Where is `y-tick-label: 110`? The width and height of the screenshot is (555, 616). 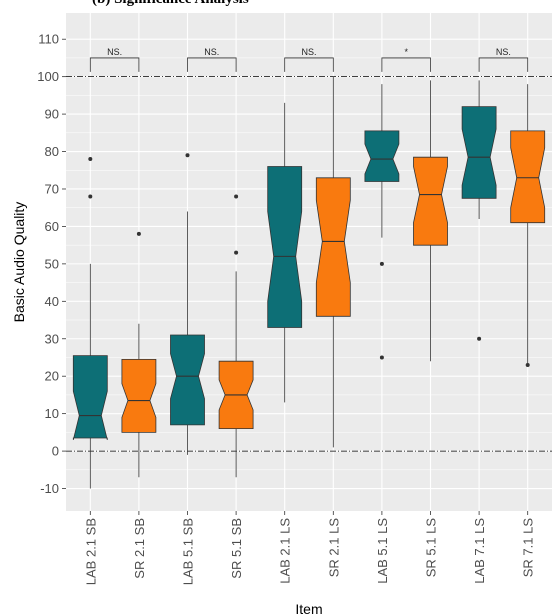
y-tick-label: 110 is located at coordinates (48, 39).